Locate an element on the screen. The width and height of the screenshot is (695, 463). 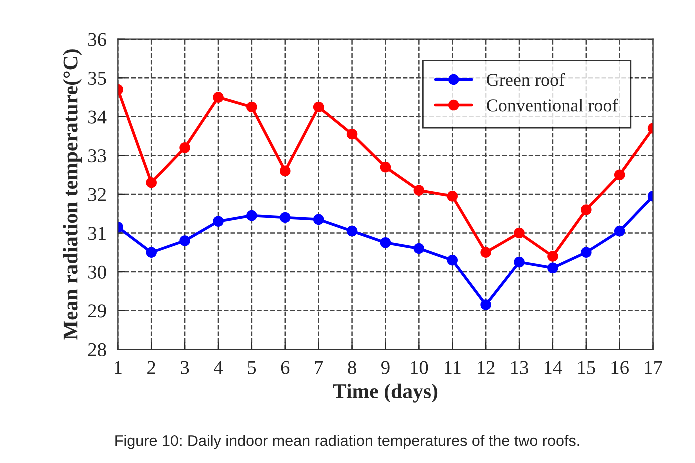
y-axis-title: Mean radiation temperature(°C) is located at coordinates (72, 195).